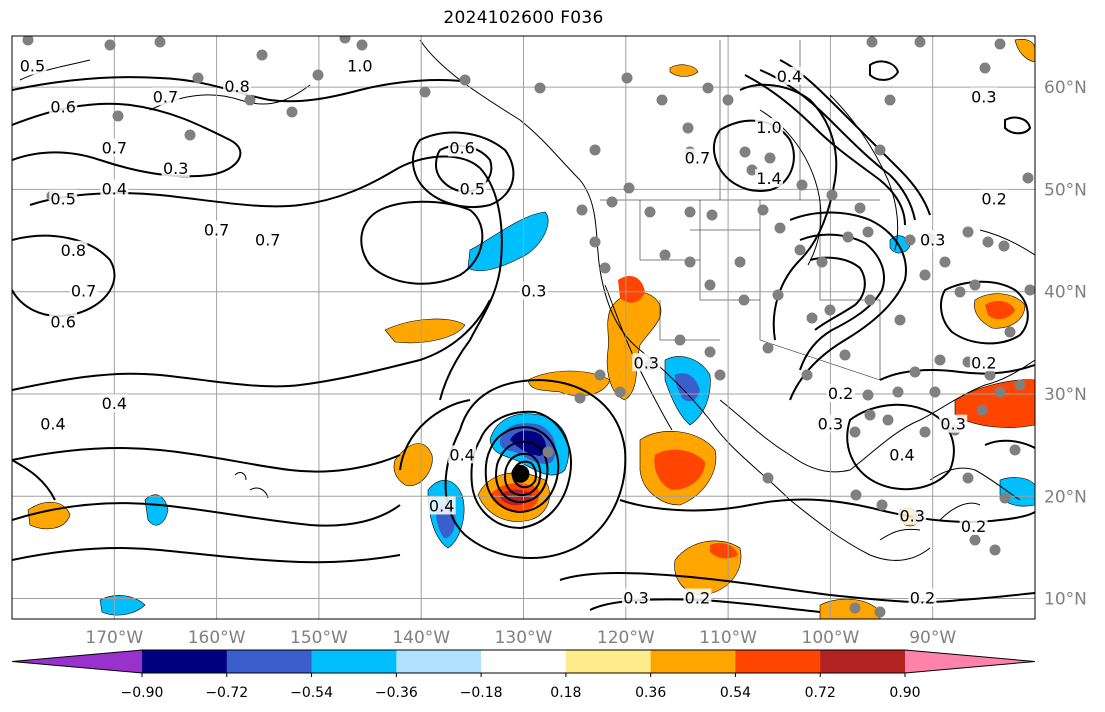  Describe the element at coordinates (650, 693) in the screenshot. I see `colorbar-tick-label: 0.36` at that location.